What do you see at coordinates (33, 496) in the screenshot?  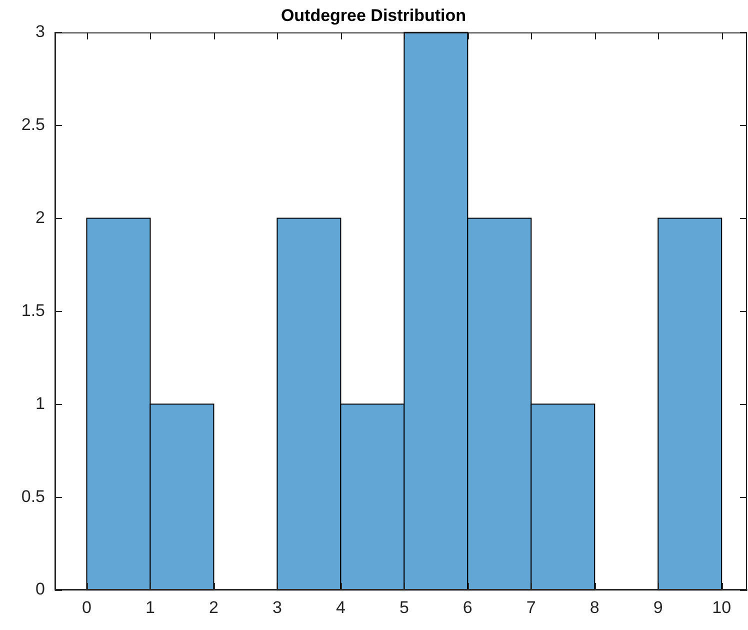 I see `y-tick-label: 0.5` at bounding box center [33, 496].